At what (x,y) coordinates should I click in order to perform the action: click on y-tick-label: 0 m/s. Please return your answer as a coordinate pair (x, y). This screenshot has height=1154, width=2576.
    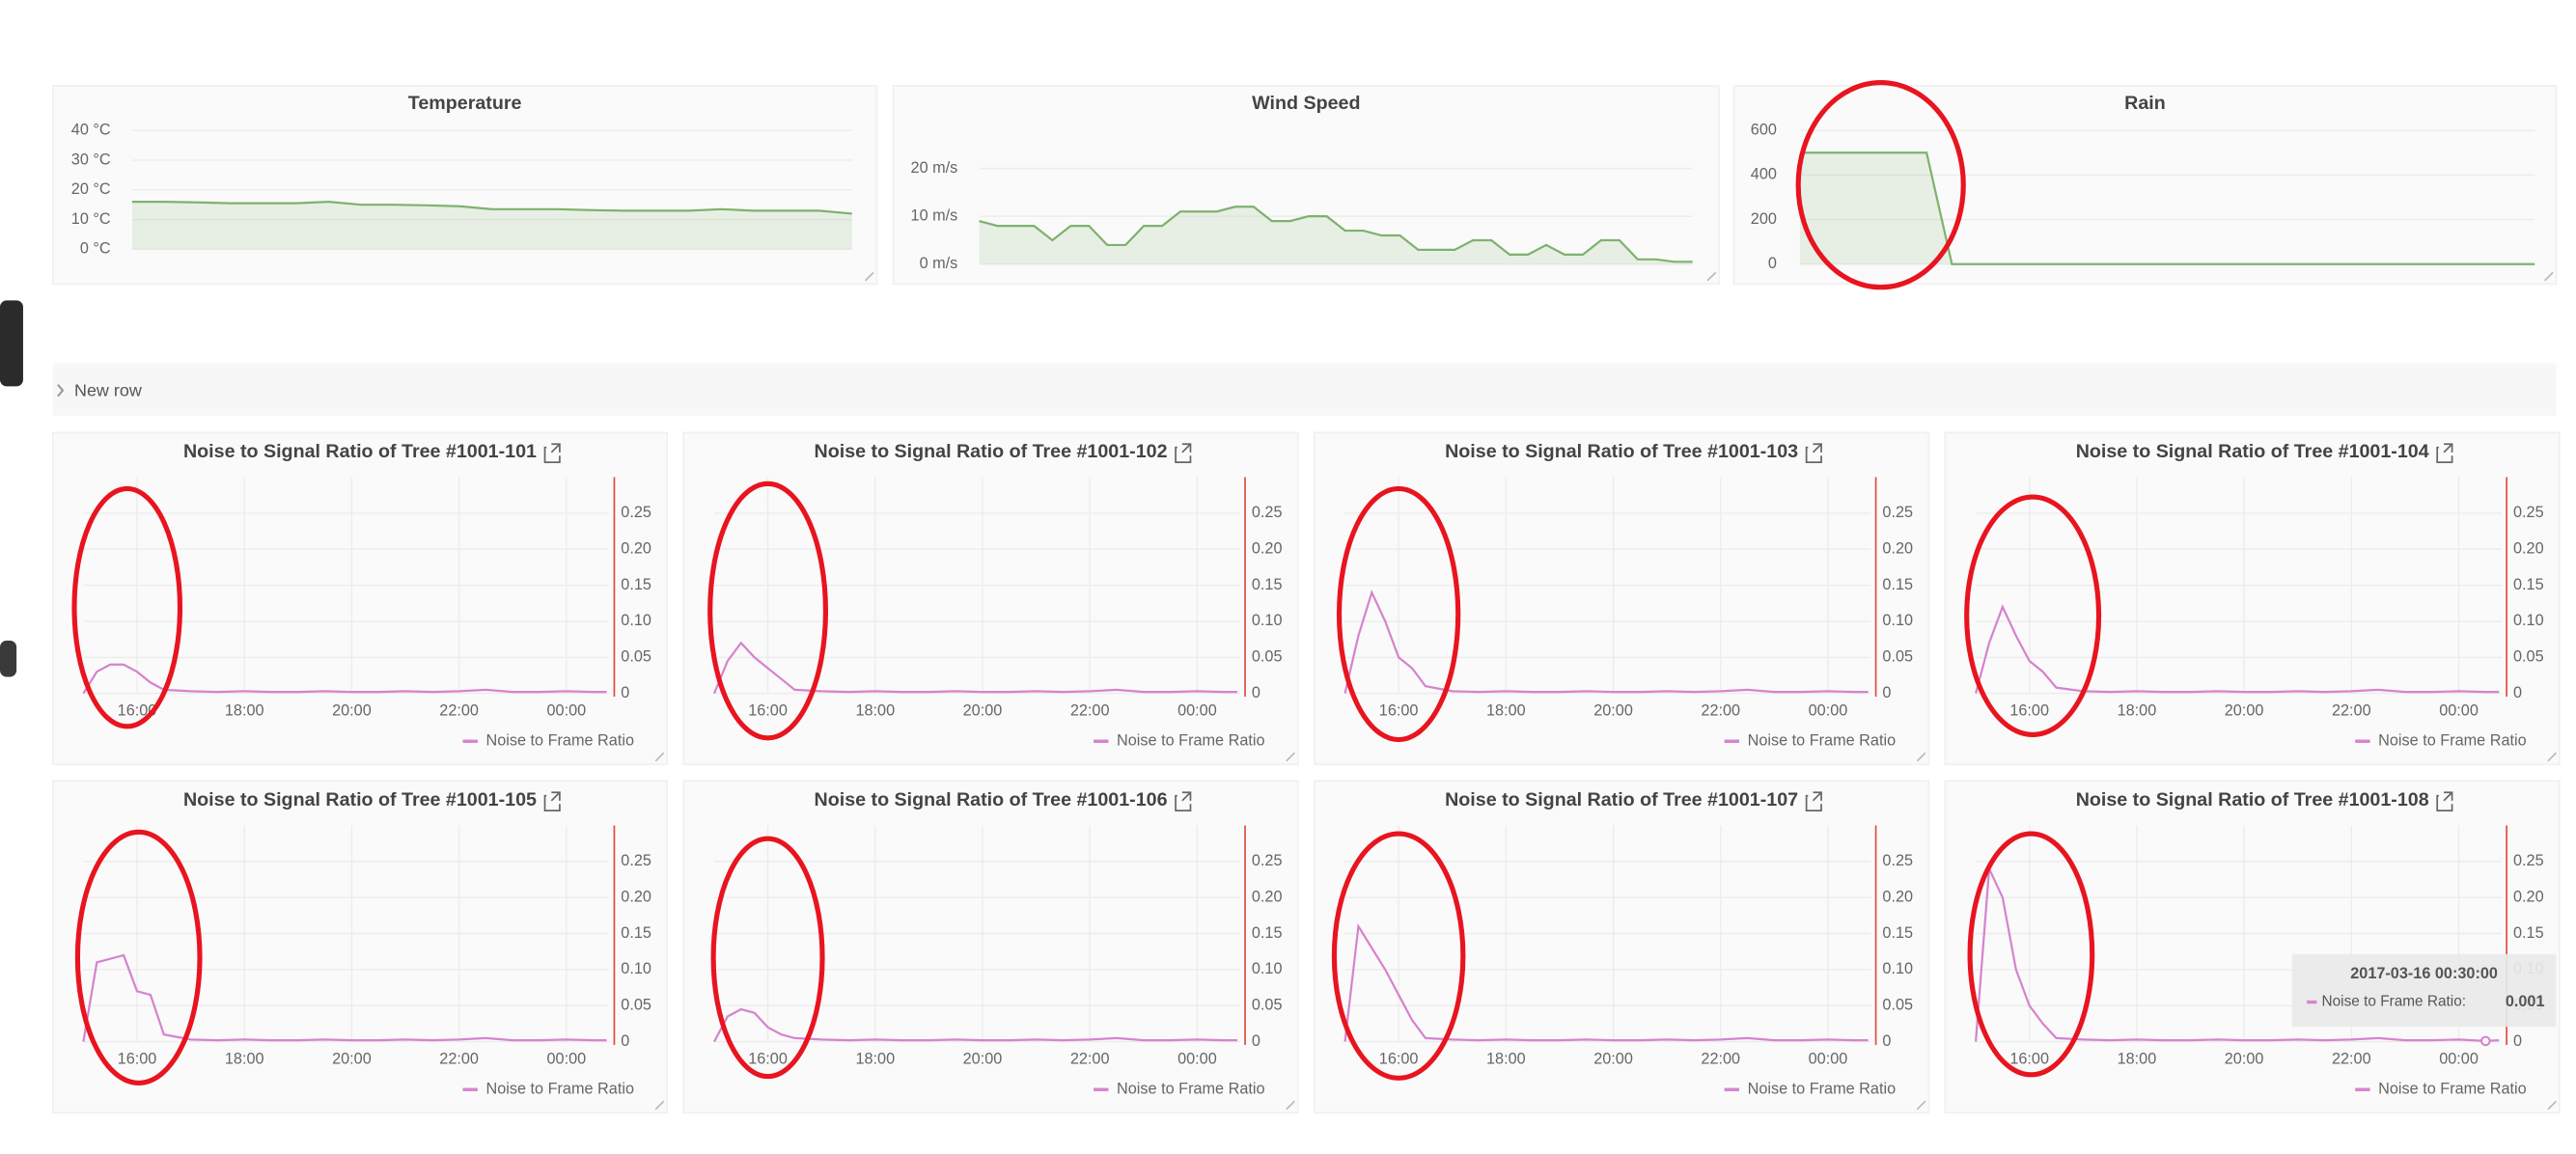
    Looking at the image, I should click on (939, 263).